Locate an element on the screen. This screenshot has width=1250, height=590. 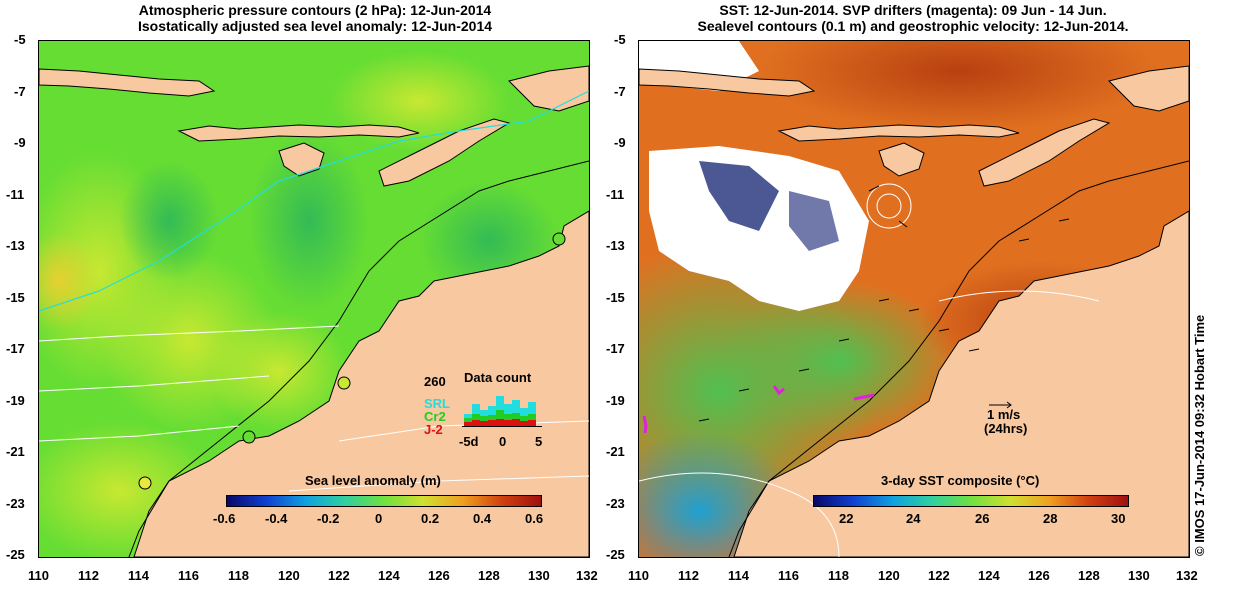
left-ytick-7: -17 is located at coordinates (15, 348).